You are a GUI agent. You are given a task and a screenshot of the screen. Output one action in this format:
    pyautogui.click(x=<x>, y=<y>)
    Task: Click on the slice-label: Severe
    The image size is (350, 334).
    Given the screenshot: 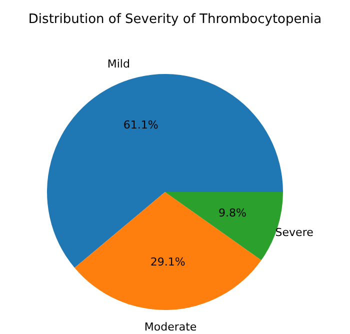 What is the action you would take?
    pyautogui.click(x=294, y=233)
    